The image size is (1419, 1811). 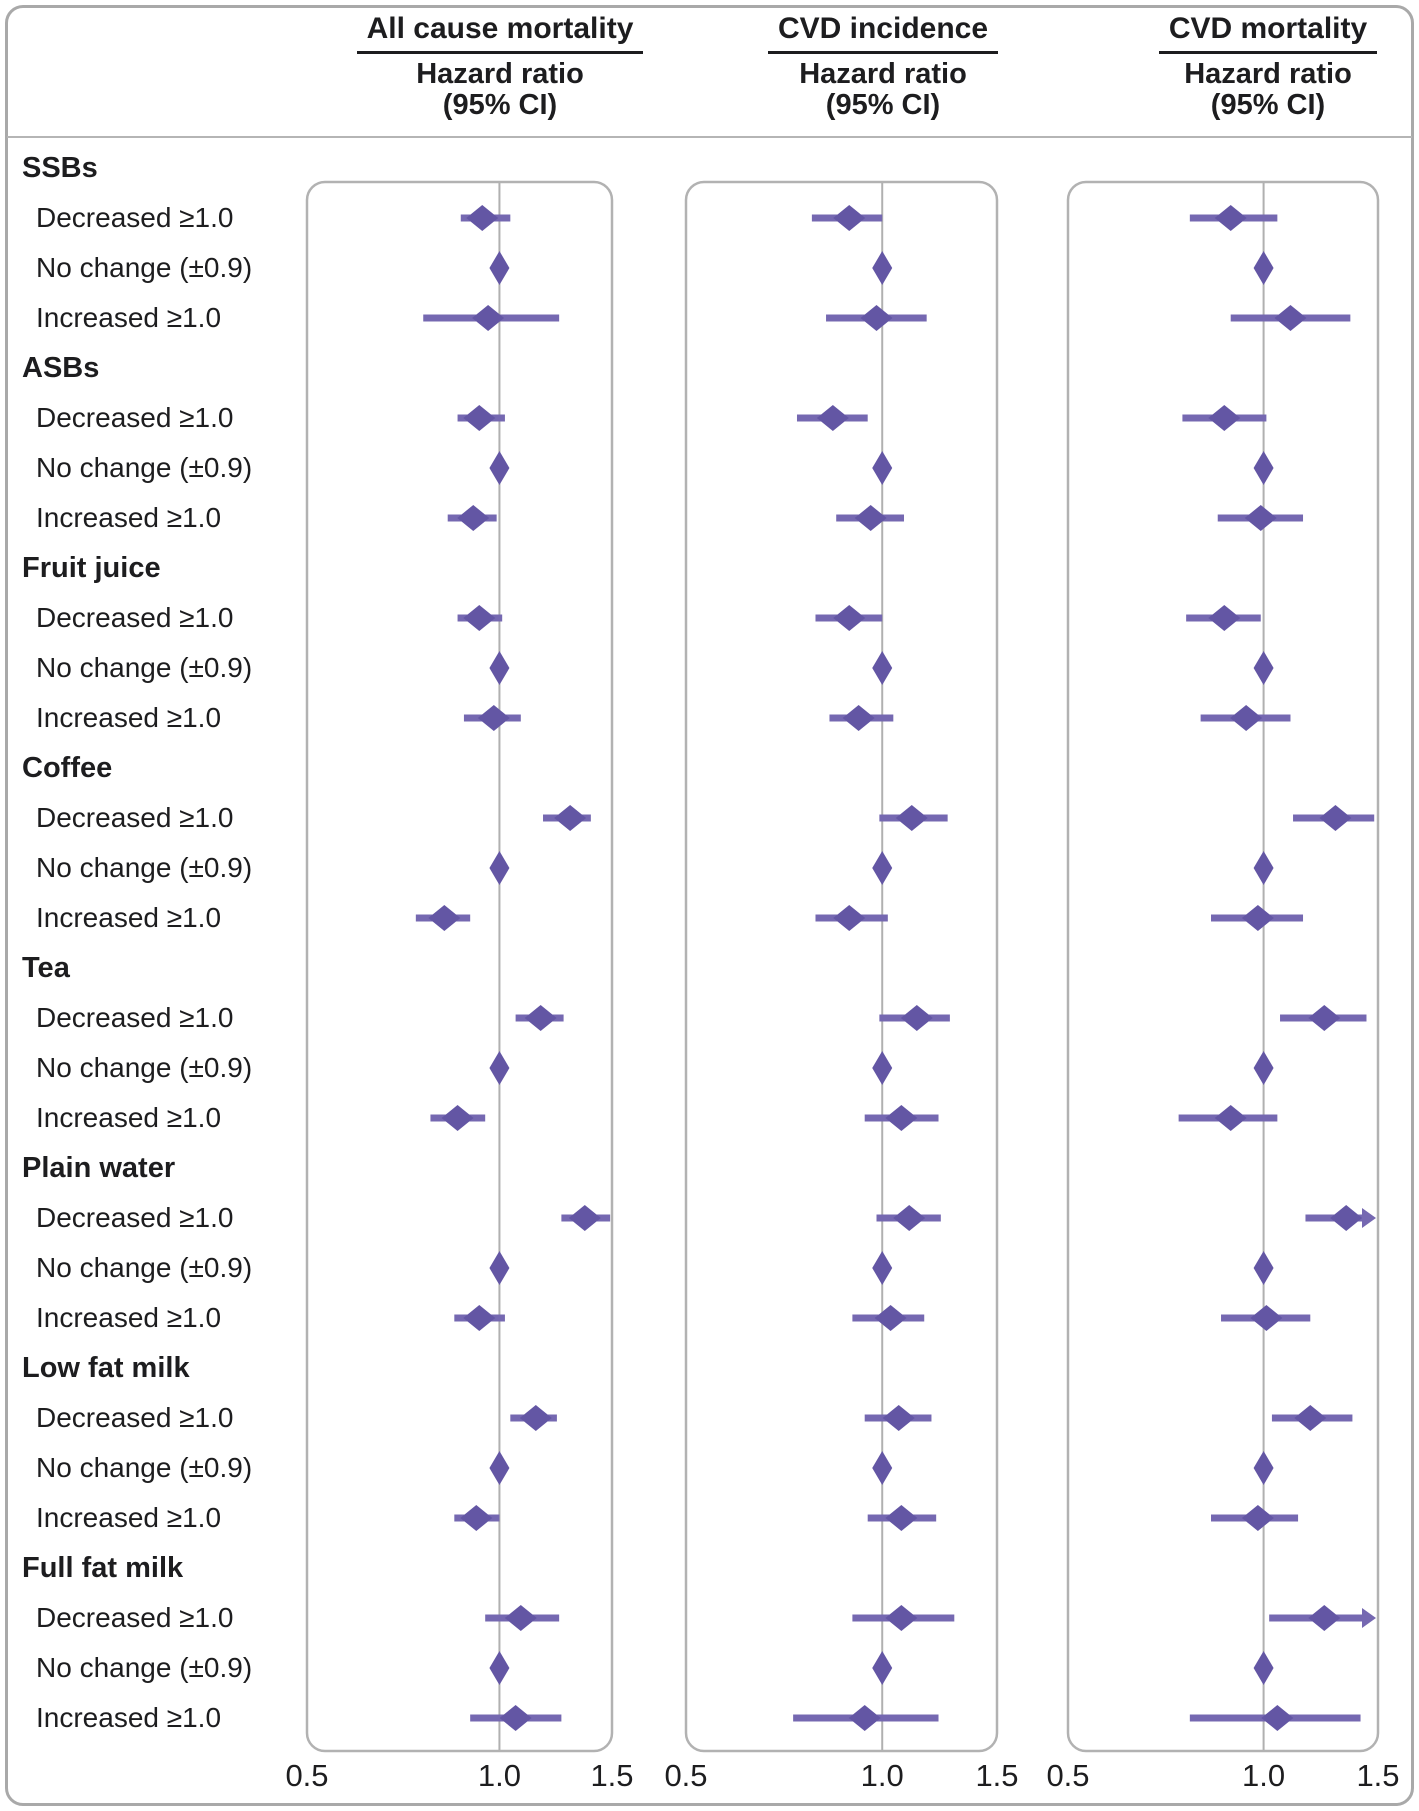 What do you see at coordinates (1268, 33) in the screenshot?
I see `column-title: CVD mortality` at bounding box center [1268, 33].